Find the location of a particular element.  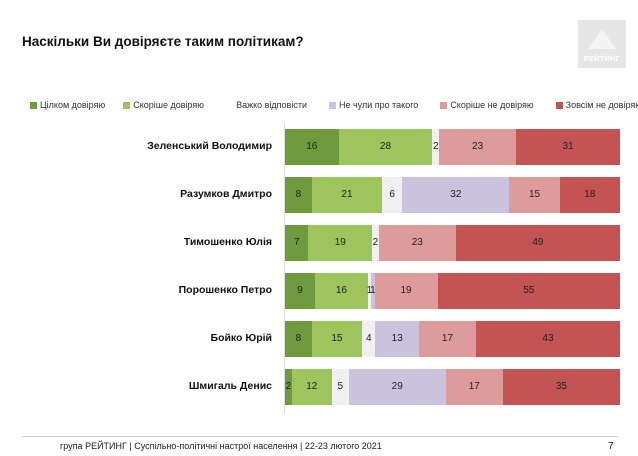

data-label: 7 is located at coordinates (296, 242).